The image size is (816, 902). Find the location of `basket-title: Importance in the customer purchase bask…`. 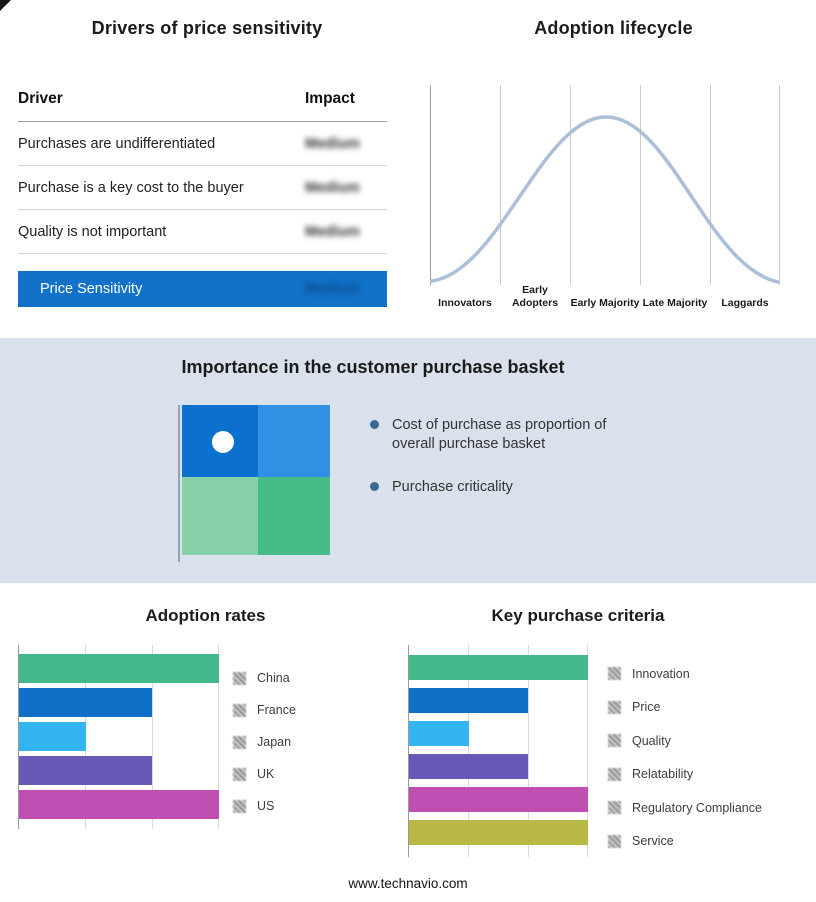

basket-title: Importance in the customer purchase bask… is located at coordinates (373, 367).